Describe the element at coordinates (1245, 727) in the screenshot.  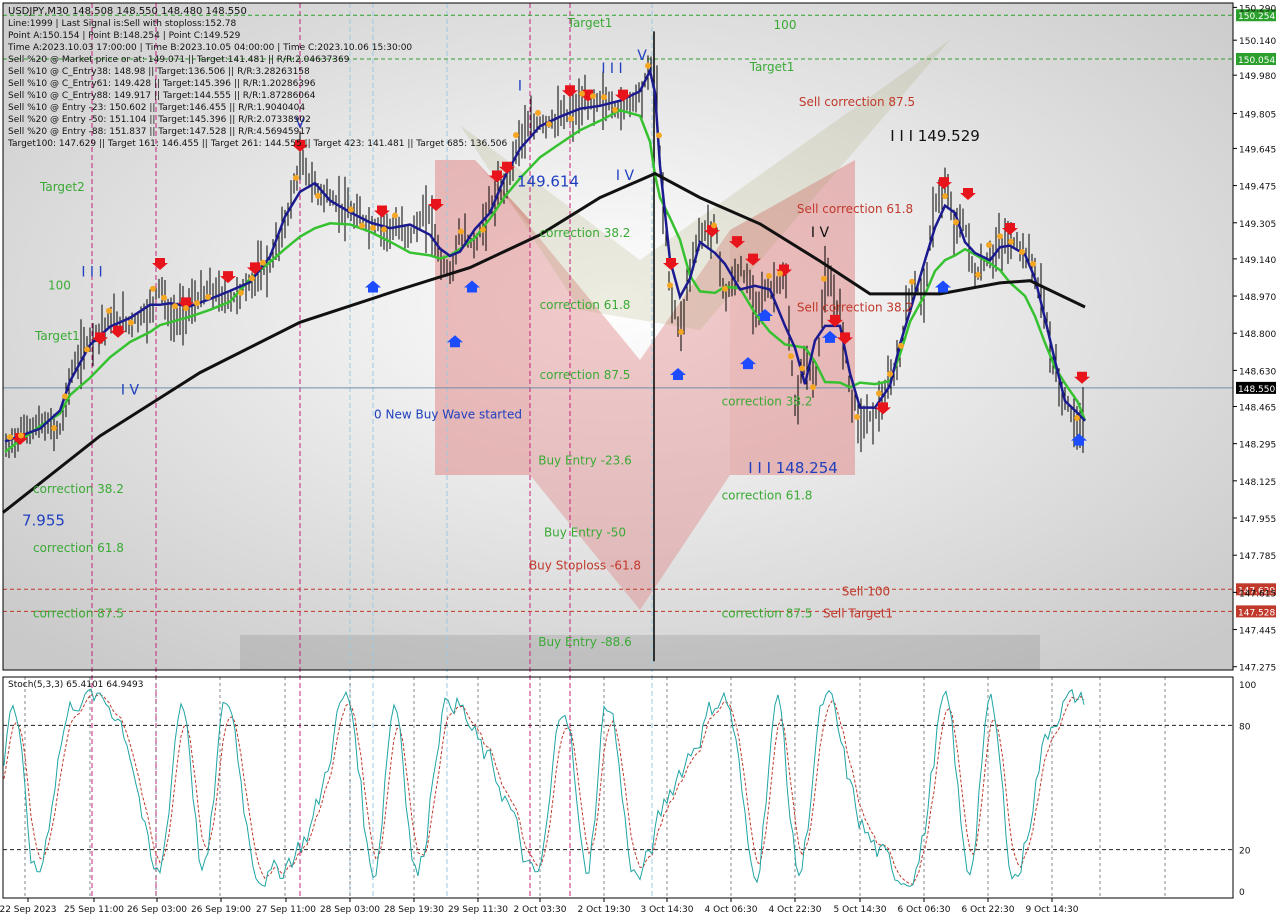
I see `stoch-level-label: 80` at that location.